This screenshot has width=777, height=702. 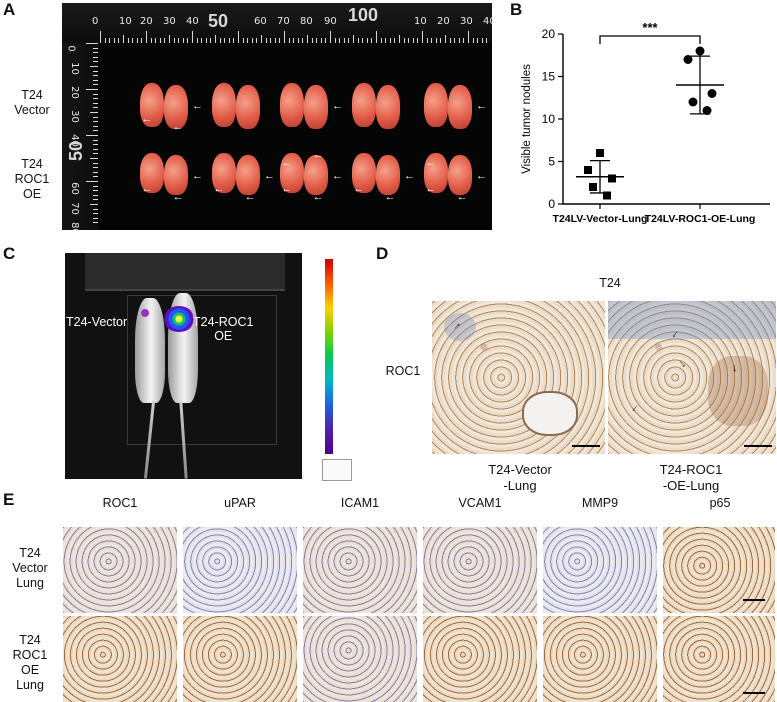 What do you see at coordinates (588, 170) in the screenshot?
I see `data-point-square` at bounding box center [588, 170].